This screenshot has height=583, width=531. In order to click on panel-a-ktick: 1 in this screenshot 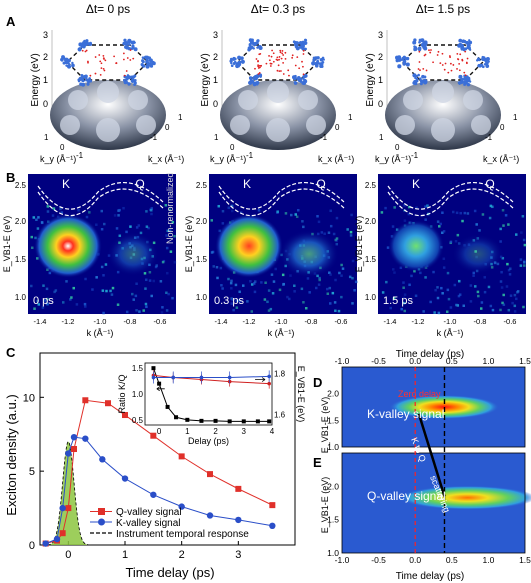, I will do `click(350, 117)`.